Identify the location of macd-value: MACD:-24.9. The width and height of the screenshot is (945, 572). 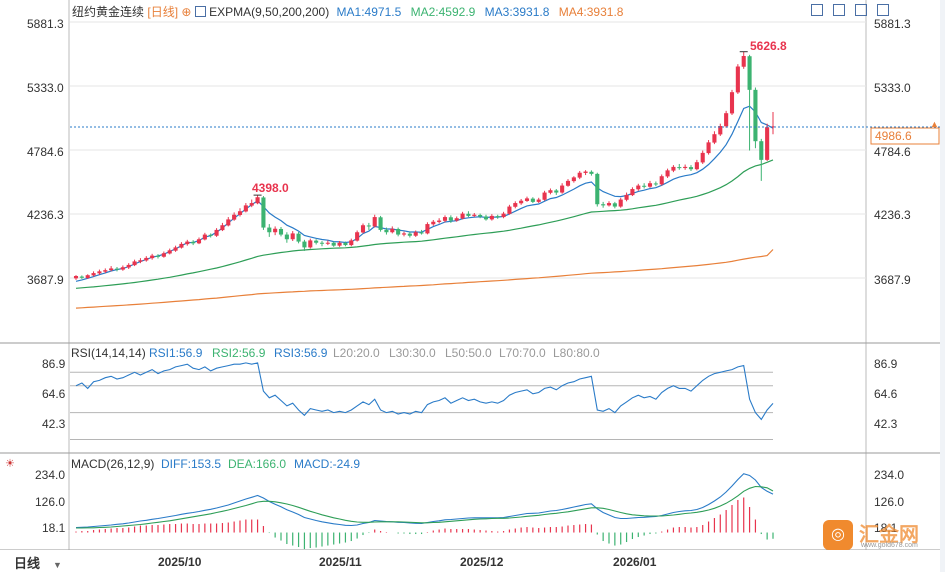
(327, 464).